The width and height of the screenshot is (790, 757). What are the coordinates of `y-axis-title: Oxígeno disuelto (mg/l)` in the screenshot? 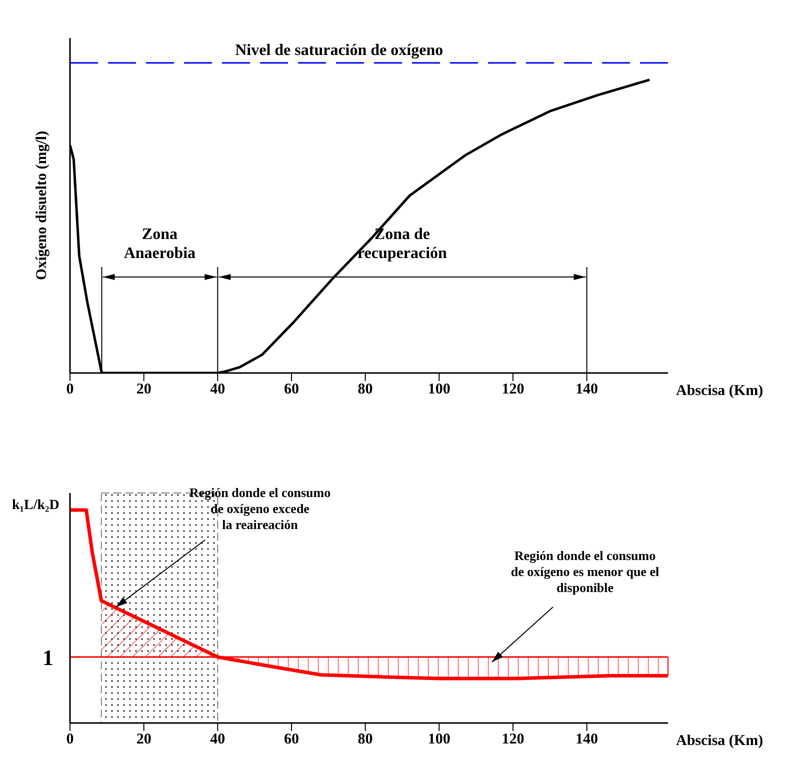 It's located at (42, 205).